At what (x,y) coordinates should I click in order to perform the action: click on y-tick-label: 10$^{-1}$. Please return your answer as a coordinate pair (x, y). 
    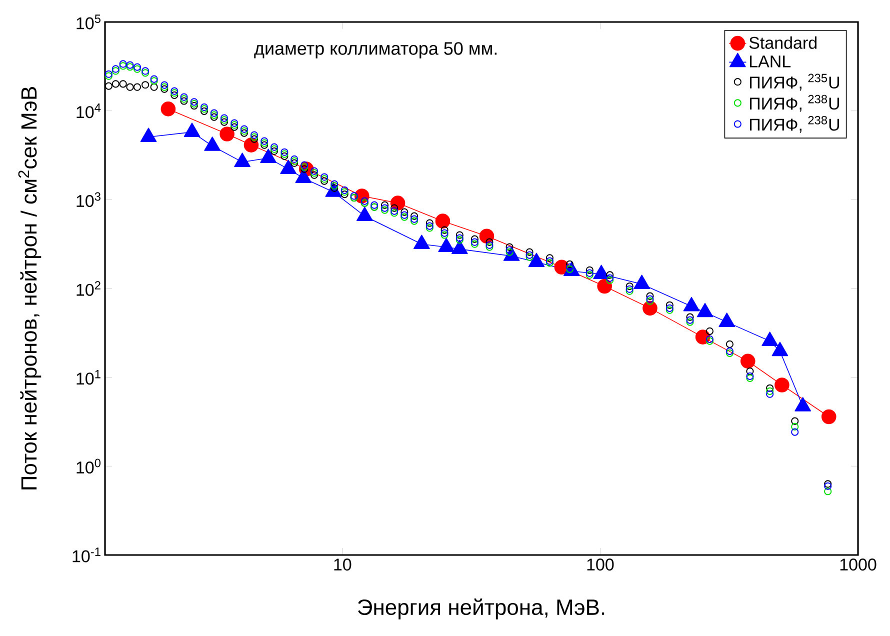
    Looking at the image, I should click on (86, 555).